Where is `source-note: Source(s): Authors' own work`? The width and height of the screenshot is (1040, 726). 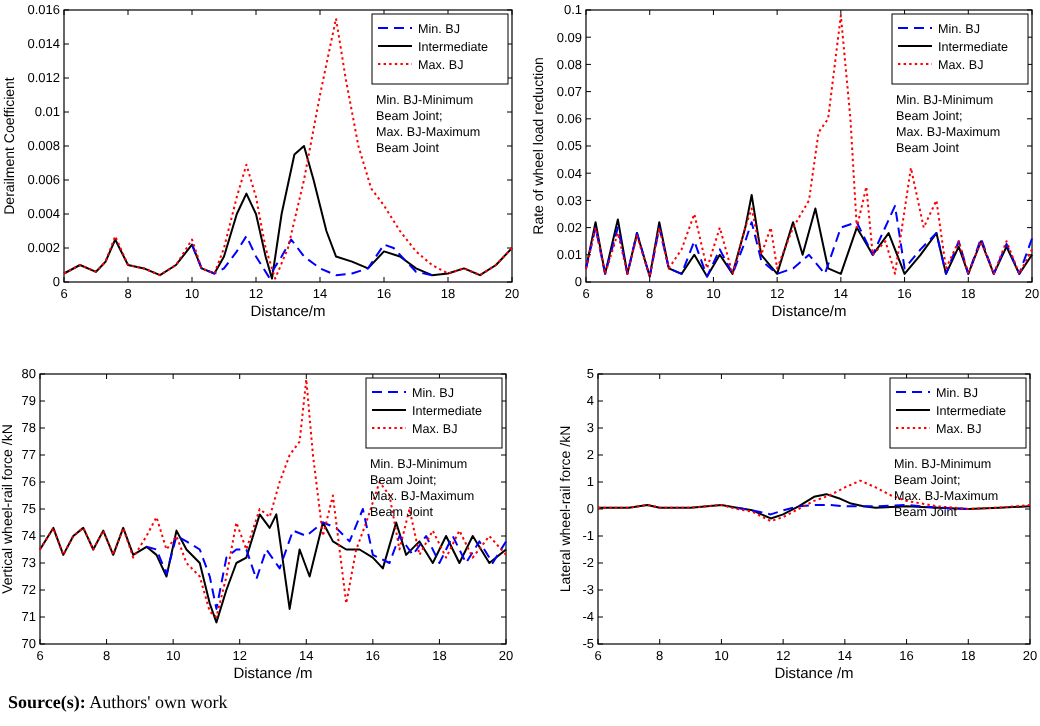 source-note: Source(s): Authors' own work is located at coordinates (118, 702).